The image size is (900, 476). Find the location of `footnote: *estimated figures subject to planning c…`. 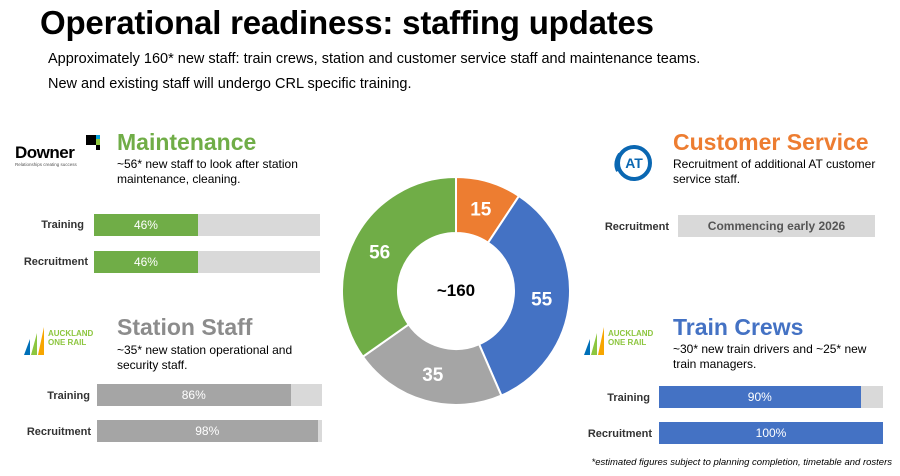

footnote: *estimated figures subject to planning c… is located at coordinates (741, 462).